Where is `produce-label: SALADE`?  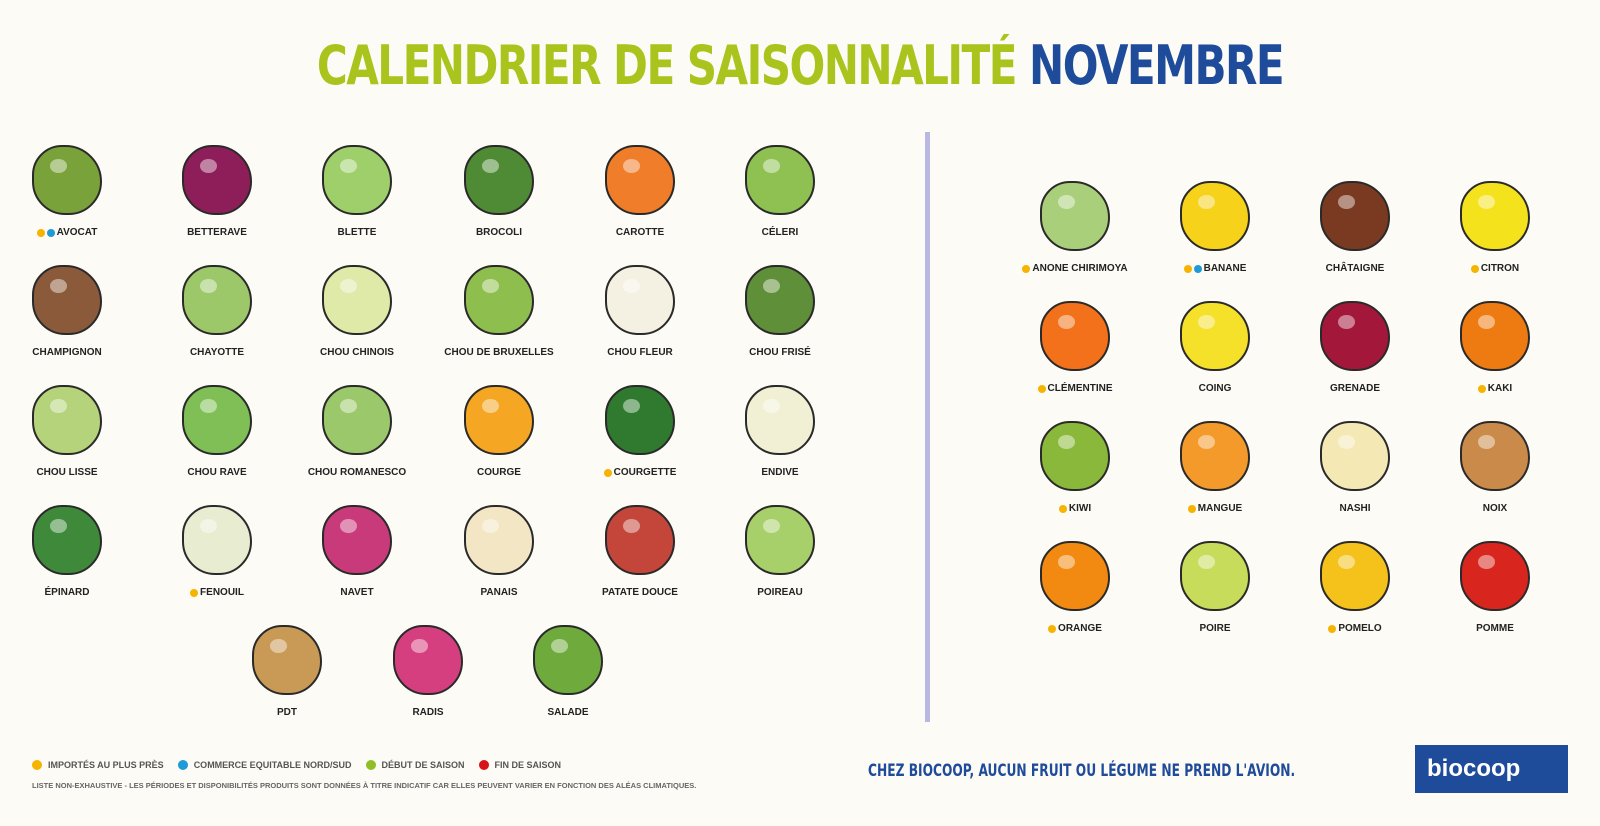
produce-label: SALADE is located at coordinates (568, 712).